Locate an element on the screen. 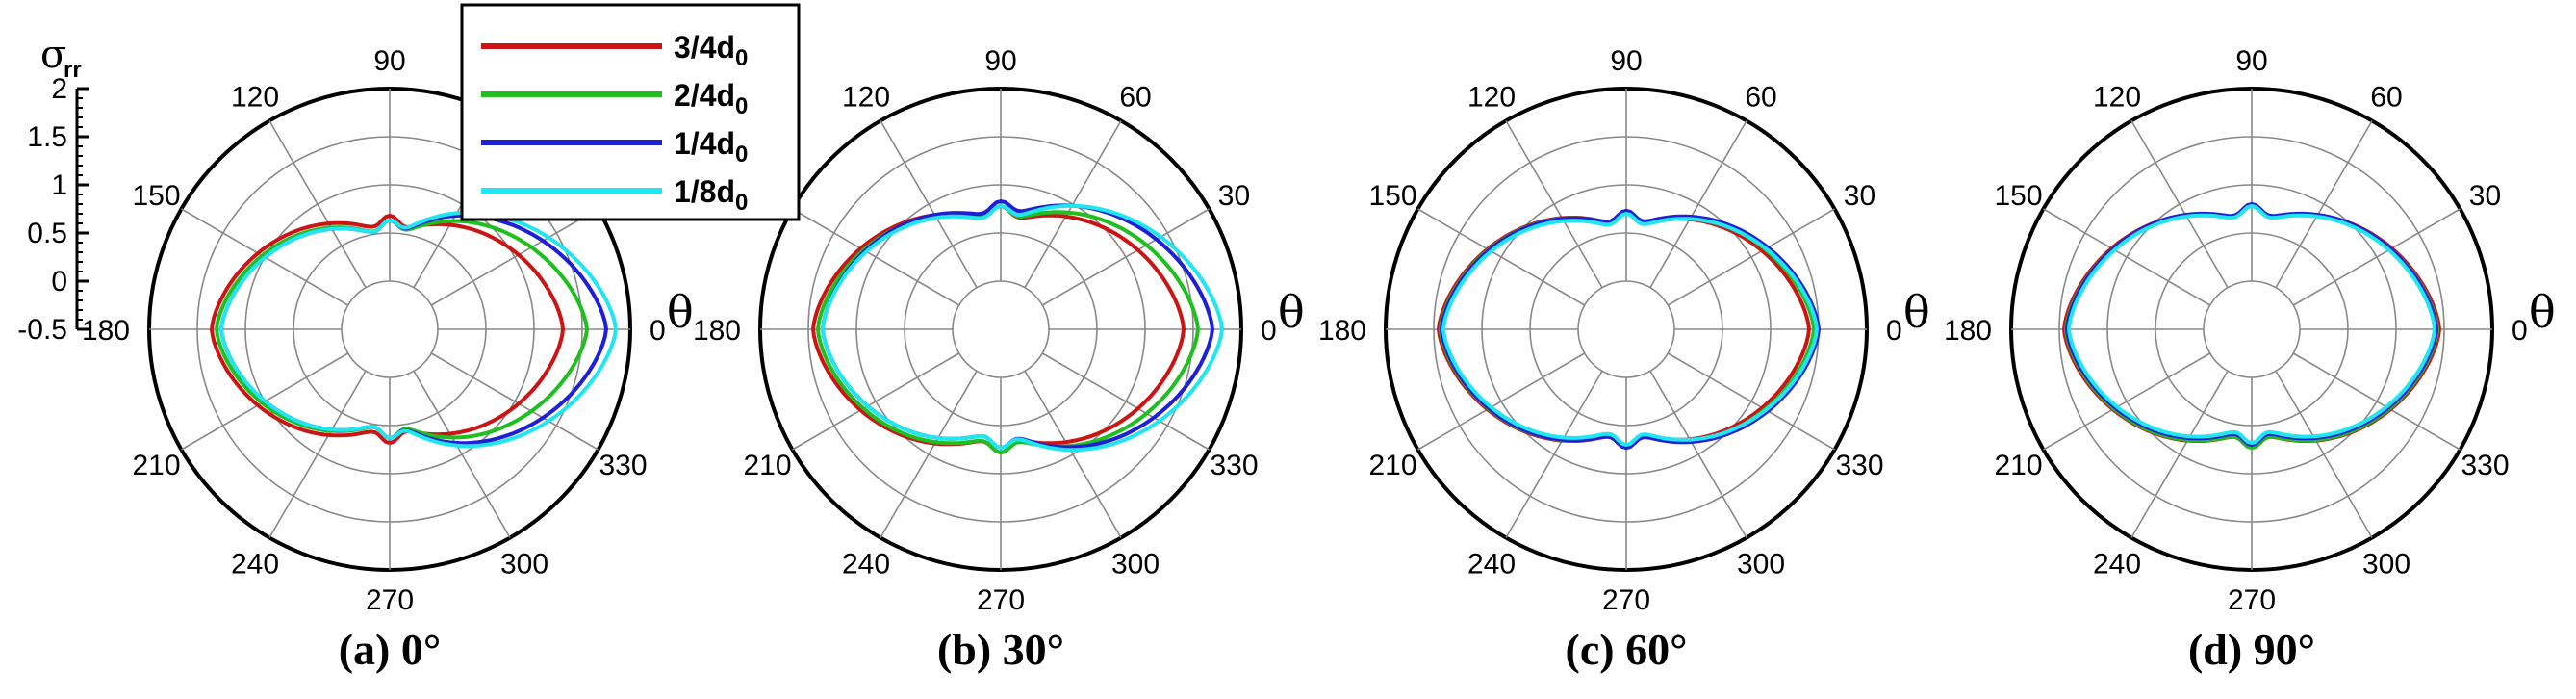  panel-caption: (a) 0° is located at coordinates (390, 649).